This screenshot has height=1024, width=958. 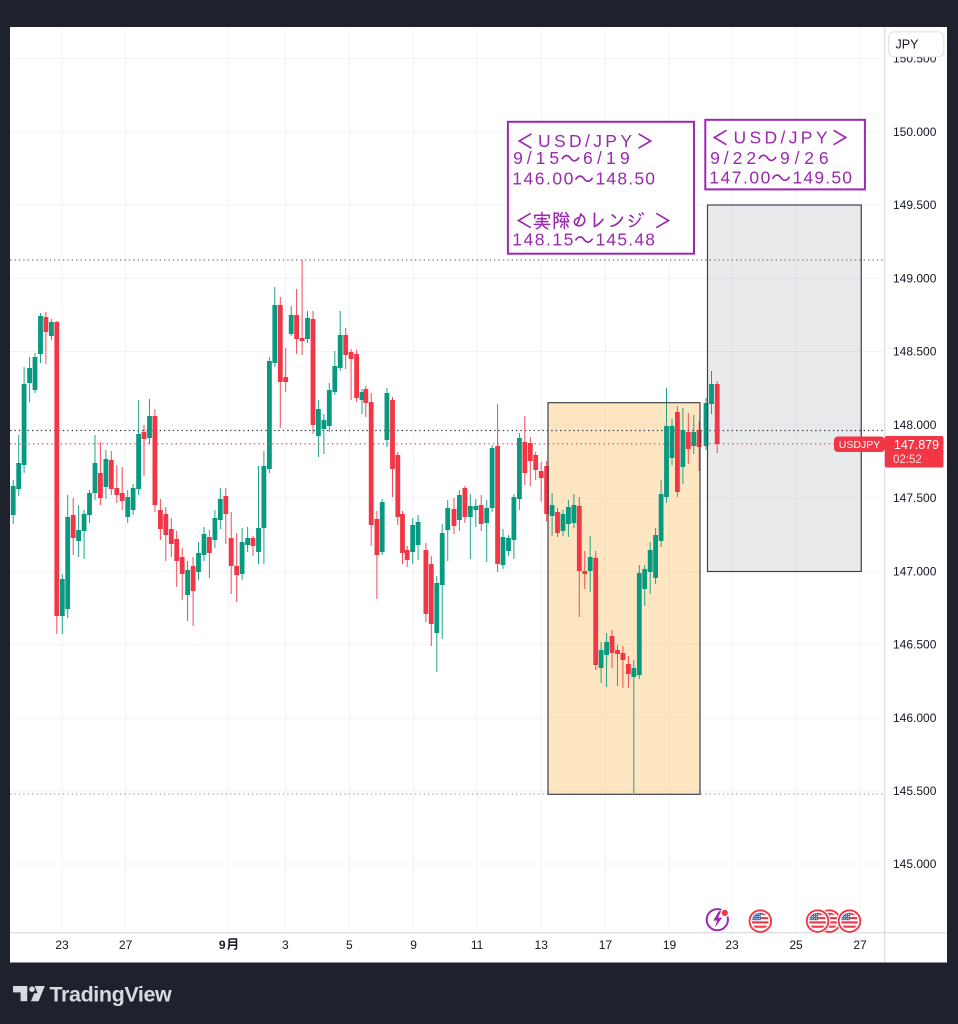 What do you see at coordinates (285, 945) in the screenshot?
I see `svg-text: 3` at bounding box center [285, 945].